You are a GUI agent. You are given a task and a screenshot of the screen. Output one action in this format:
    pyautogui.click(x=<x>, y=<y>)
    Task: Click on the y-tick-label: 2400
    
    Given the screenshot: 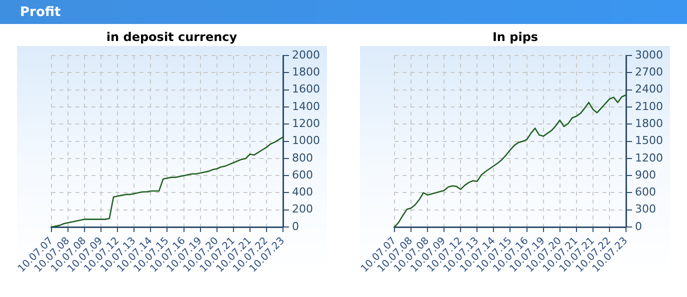 What is the action you would take?
    pyautogui.click(x=649, y=89)
    